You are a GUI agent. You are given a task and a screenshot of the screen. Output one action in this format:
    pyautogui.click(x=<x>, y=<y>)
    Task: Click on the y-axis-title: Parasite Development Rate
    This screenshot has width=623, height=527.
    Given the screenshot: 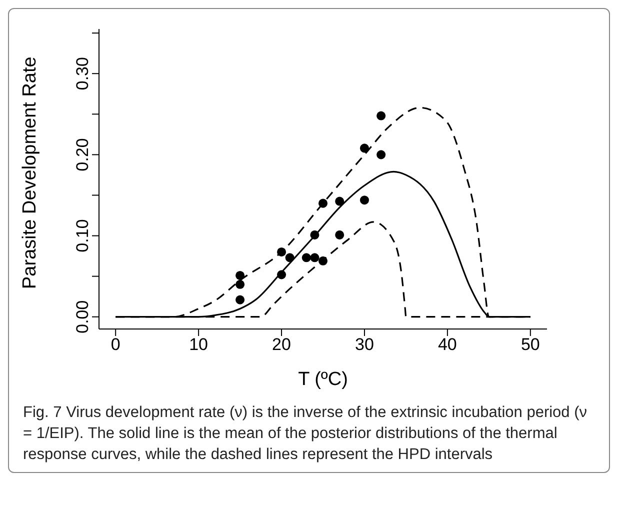 What is the action you would take?
    pyautogui.click(x=30, y=172)
    